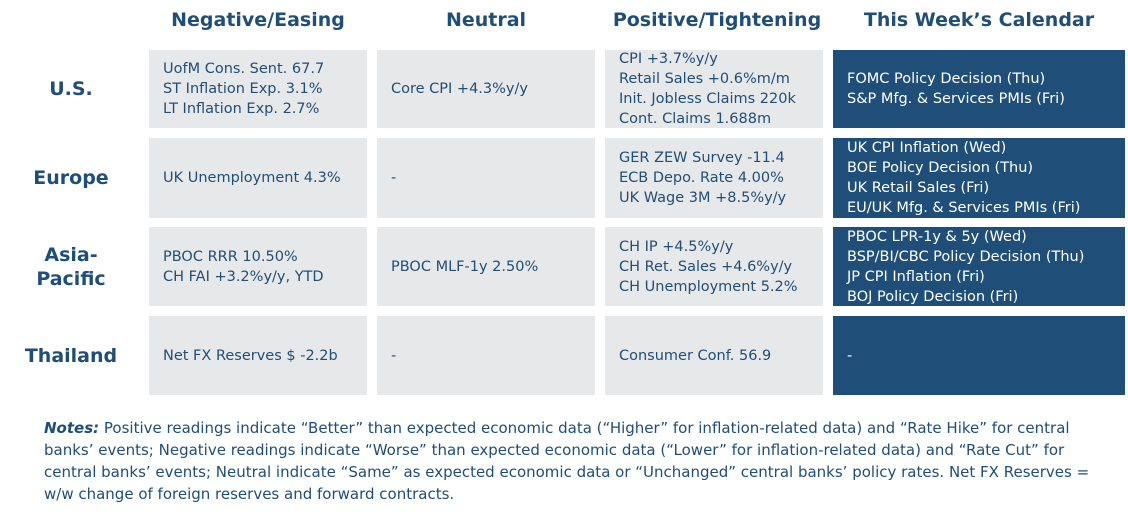 The image size is (1128, 521). I want to click on calendar-item: BOE Policy Decision (Thu), so click(940, 168).